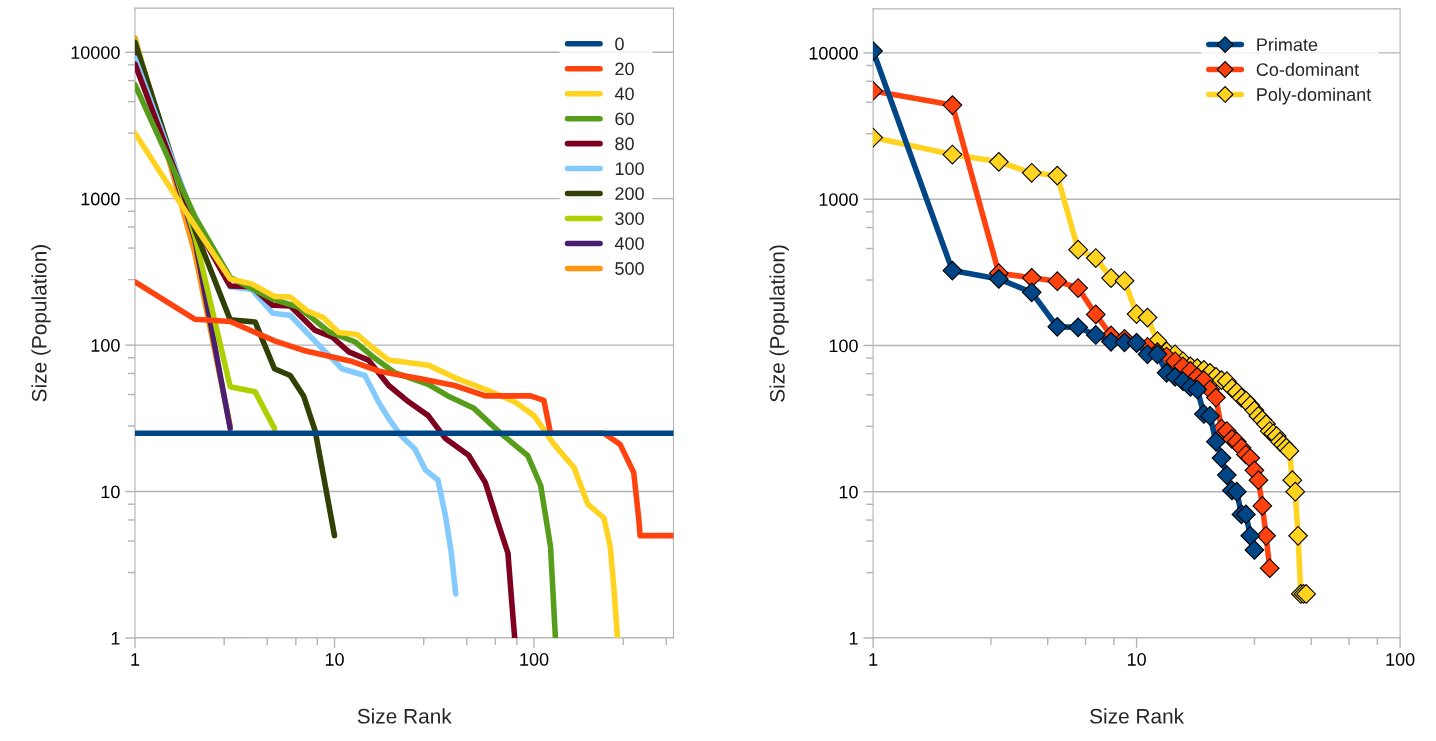 The width and height of the screenshot is (1436, 741). What do you see at coordinates (624, 94) in the screenshot?
I see `legend-label: 40` at bounding box center [624, 94].